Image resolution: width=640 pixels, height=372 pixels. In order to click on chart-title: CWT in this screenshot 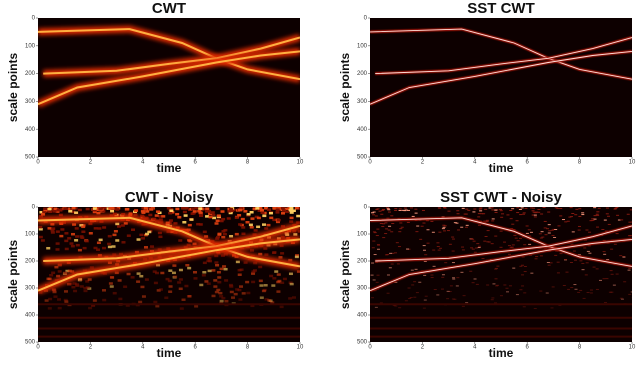, I will do `click(169, 8)`.